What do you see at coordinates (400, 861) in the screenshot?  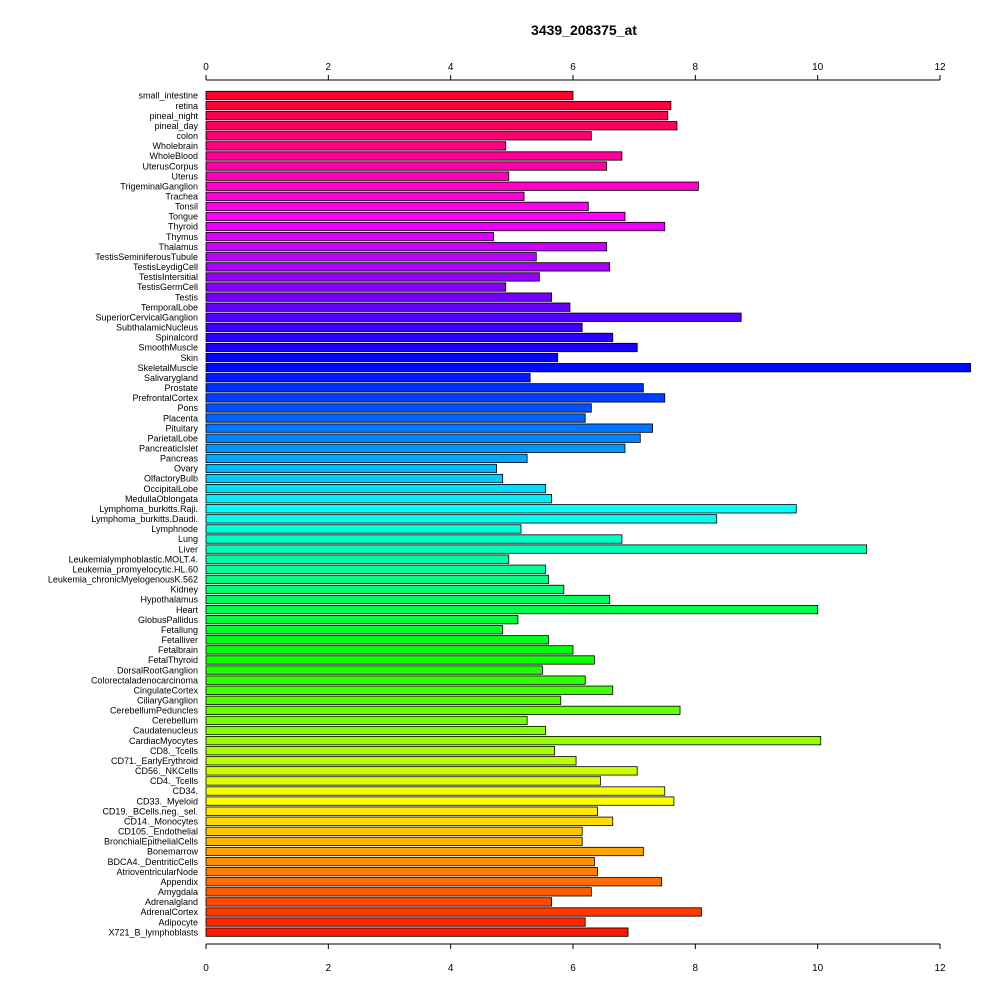 I see `bar-bdca4-dentriticcells` at bounding box center [400, 861].